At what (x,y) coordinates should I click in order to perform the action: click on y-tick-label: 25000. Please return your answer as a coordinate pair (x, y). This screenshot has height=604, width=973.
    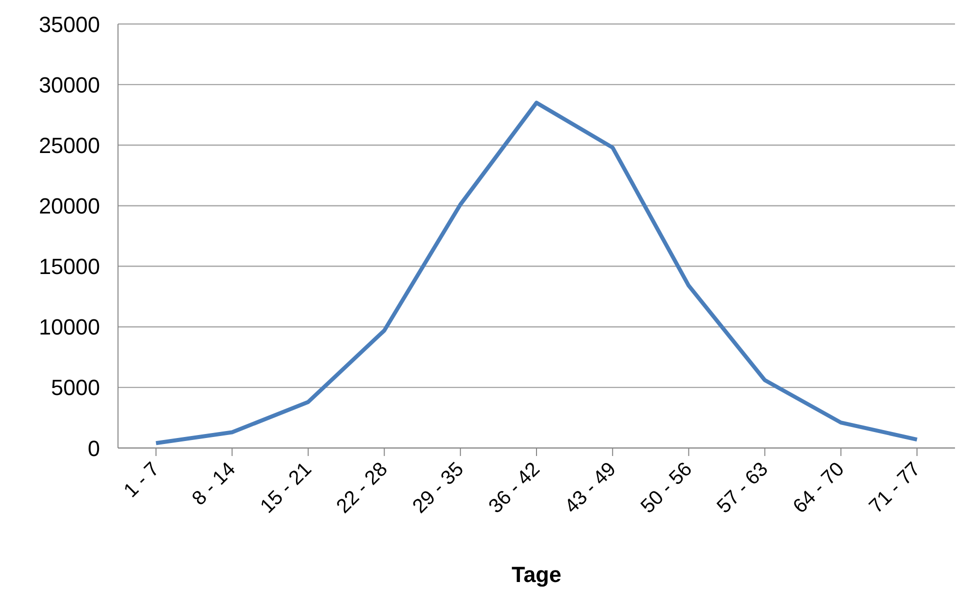
    Looking at the image, I should click on (69, 145).